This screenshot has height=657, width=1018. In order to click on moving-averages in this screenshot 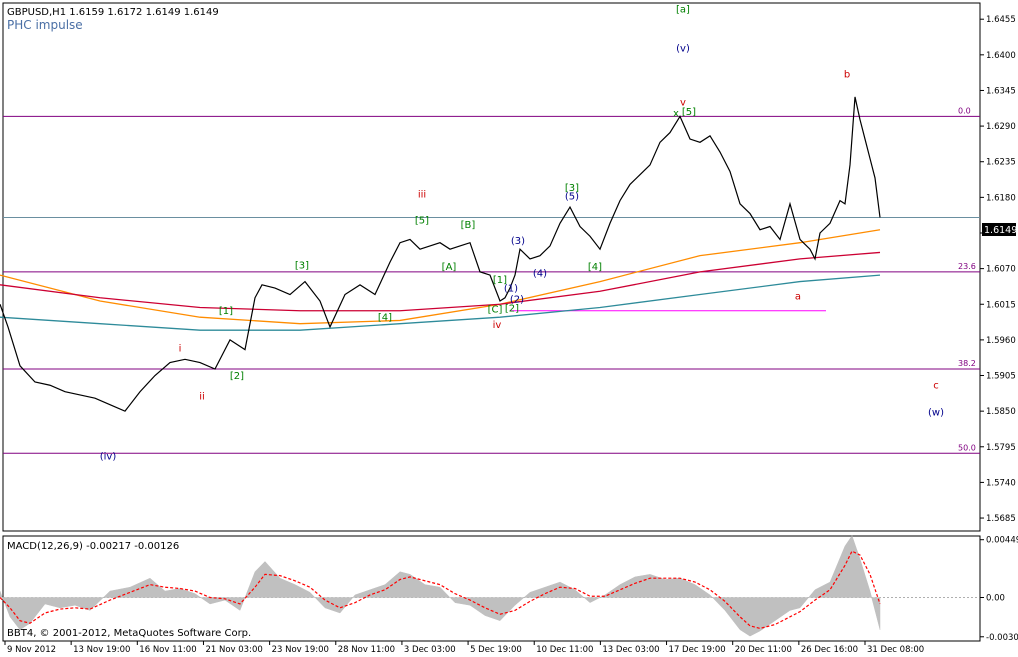, I will do `click(440, 280)`.